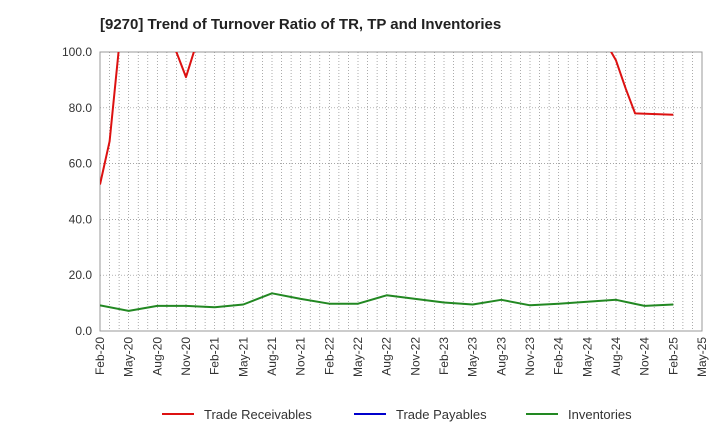 The height and width of the screenshot is (440, 720). What do you see at coordinates (215, 356) in the screenshot?
I see `x-tick-label: Feb-21` at bounding box center [215, 356].